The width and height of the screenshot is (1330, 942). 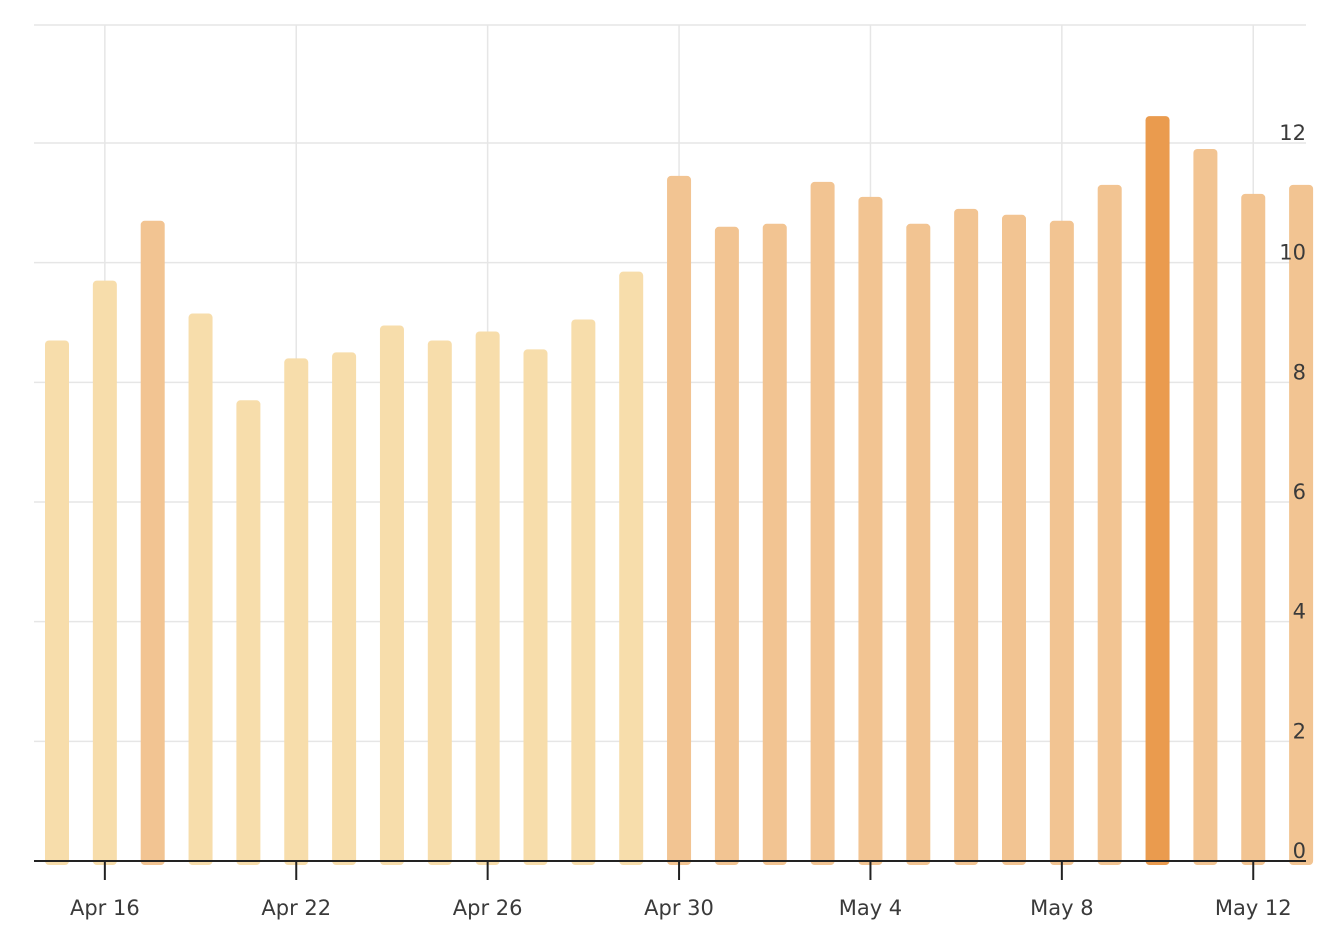 I want to click on y-tick-label: 2, so click(x=1299, y=731).